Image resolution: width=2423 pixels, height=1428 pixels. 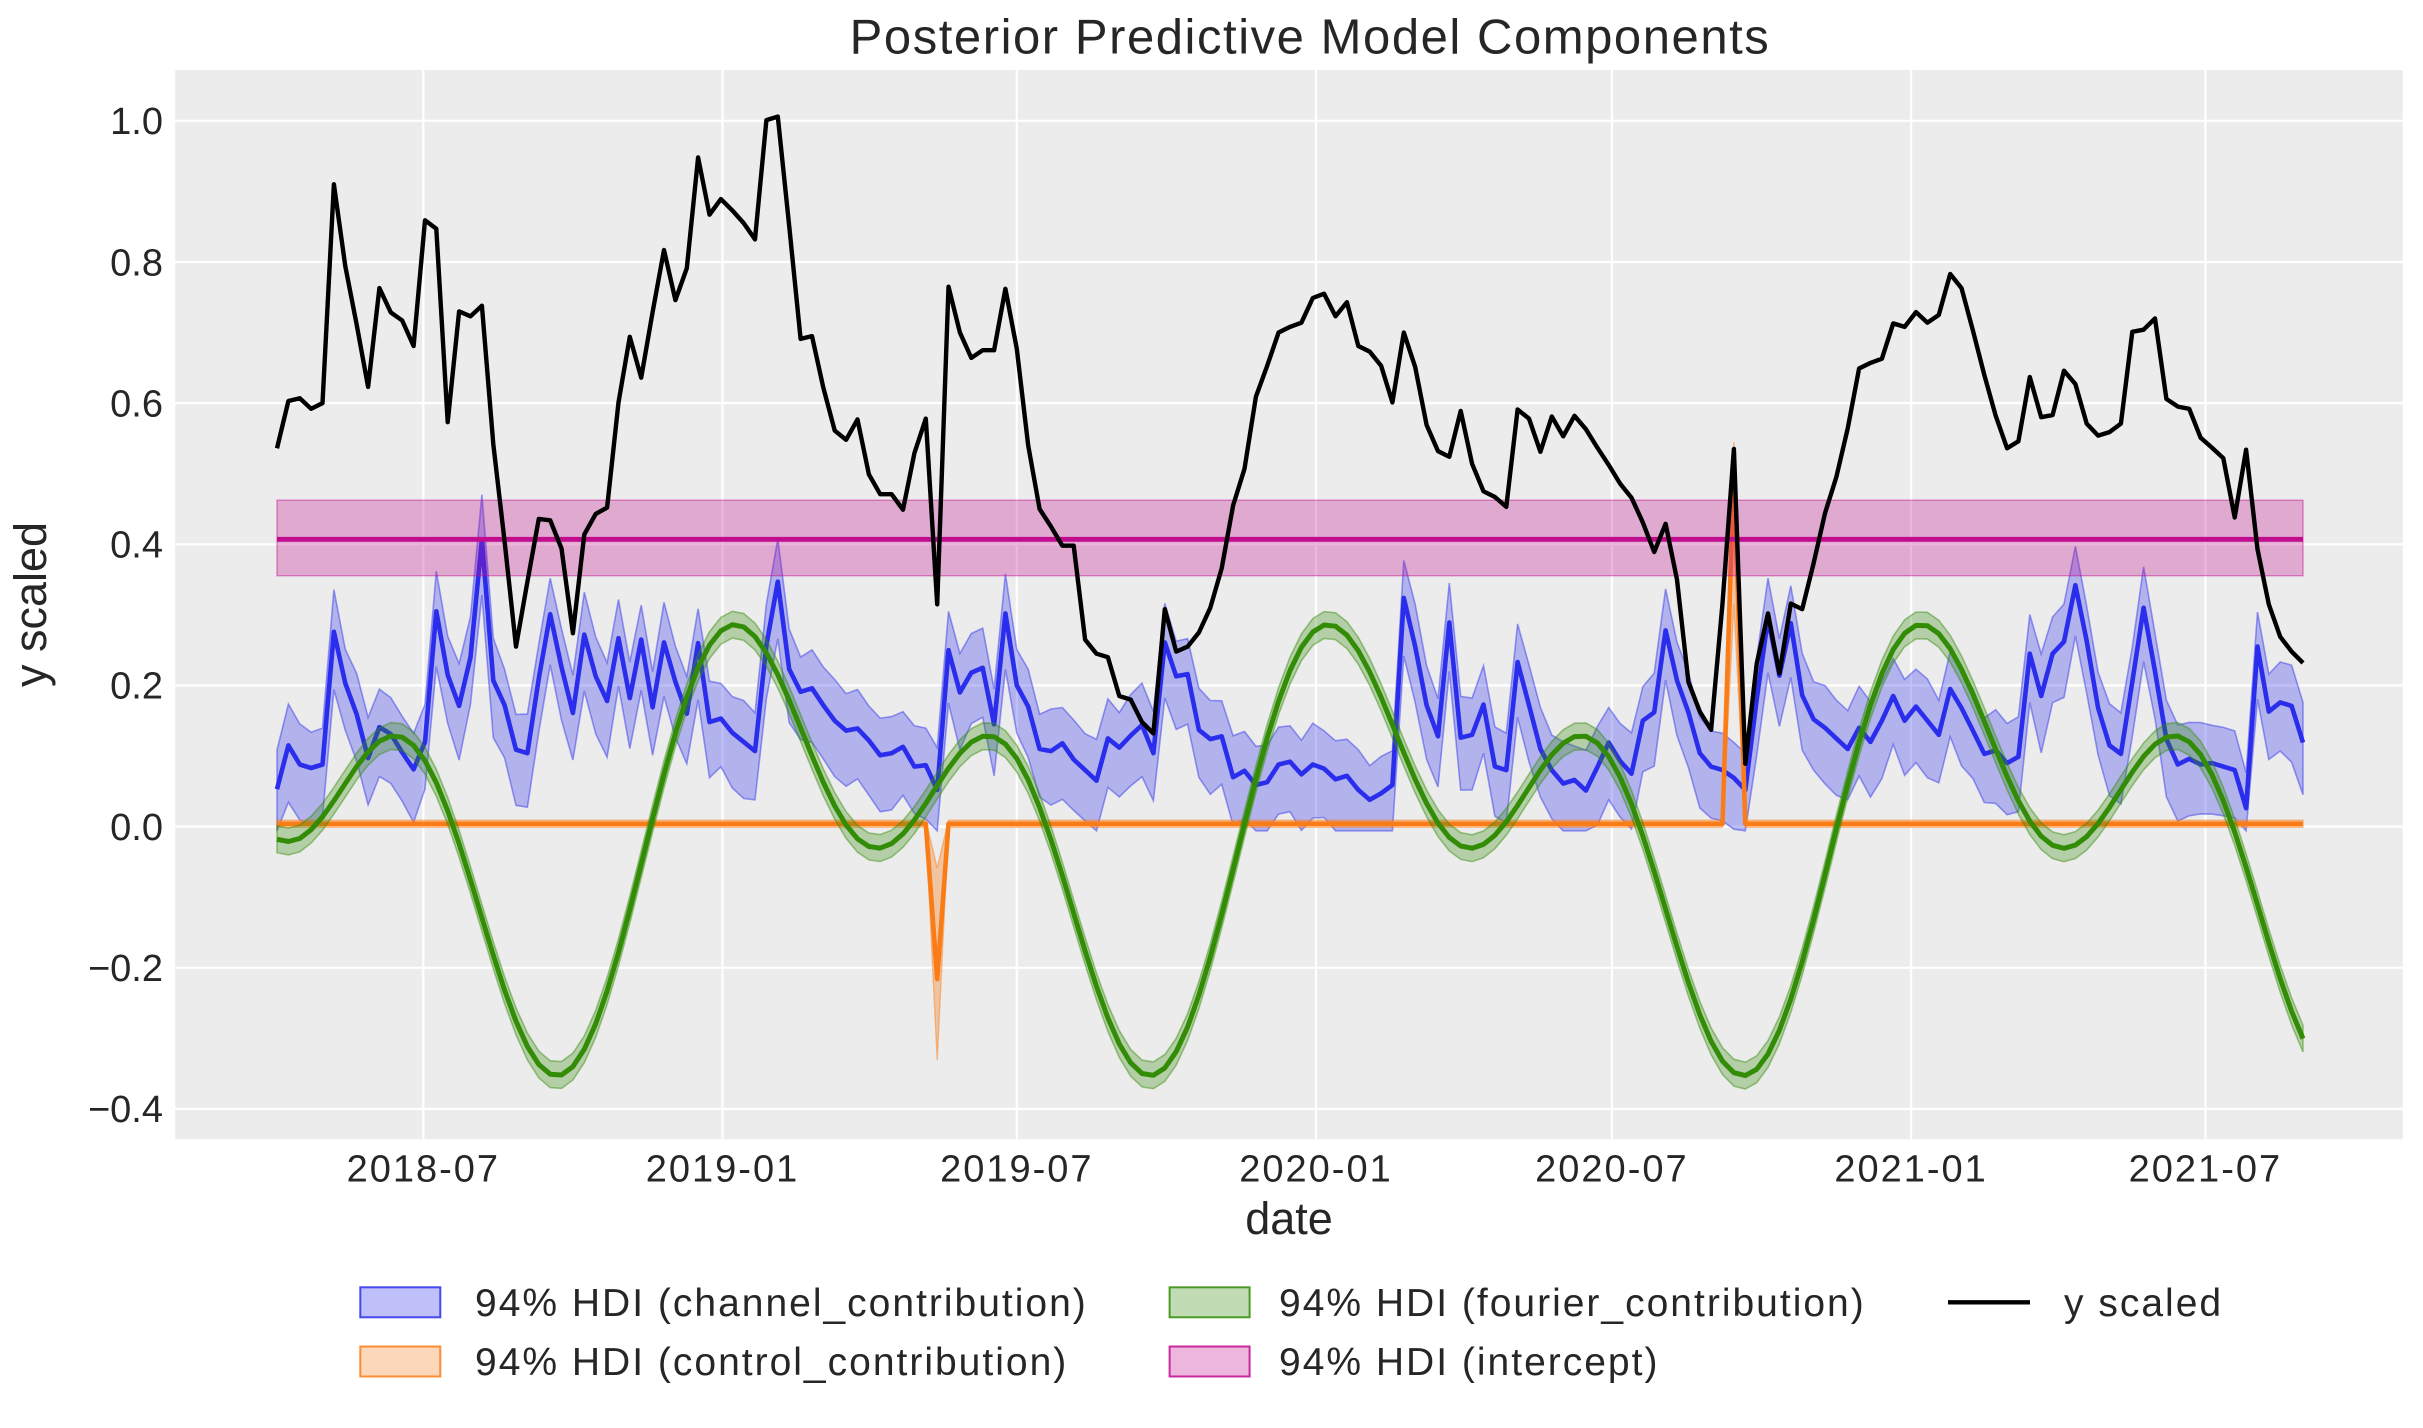 I want to click on svg-text: 0.4, so click(x=136, y=546).